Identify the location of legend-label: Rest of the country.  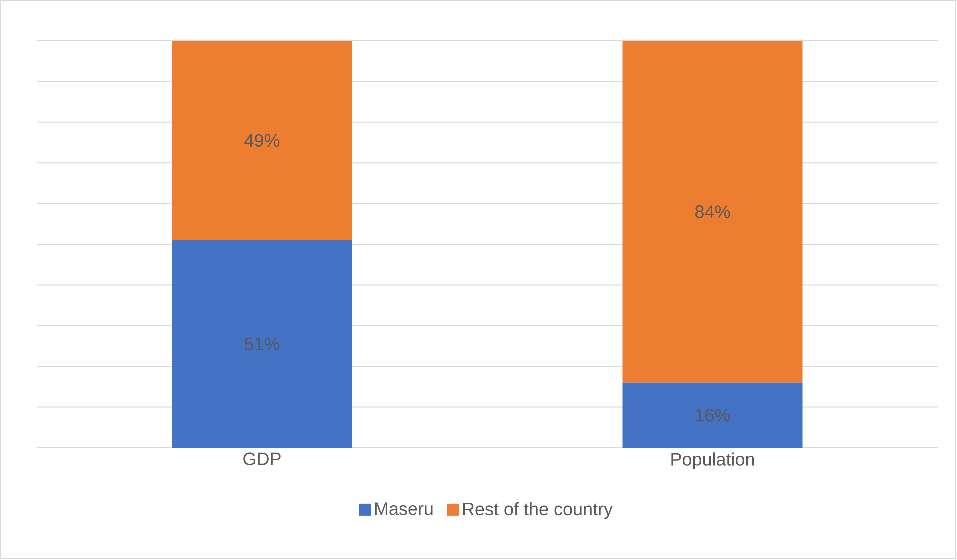
(538, 511).